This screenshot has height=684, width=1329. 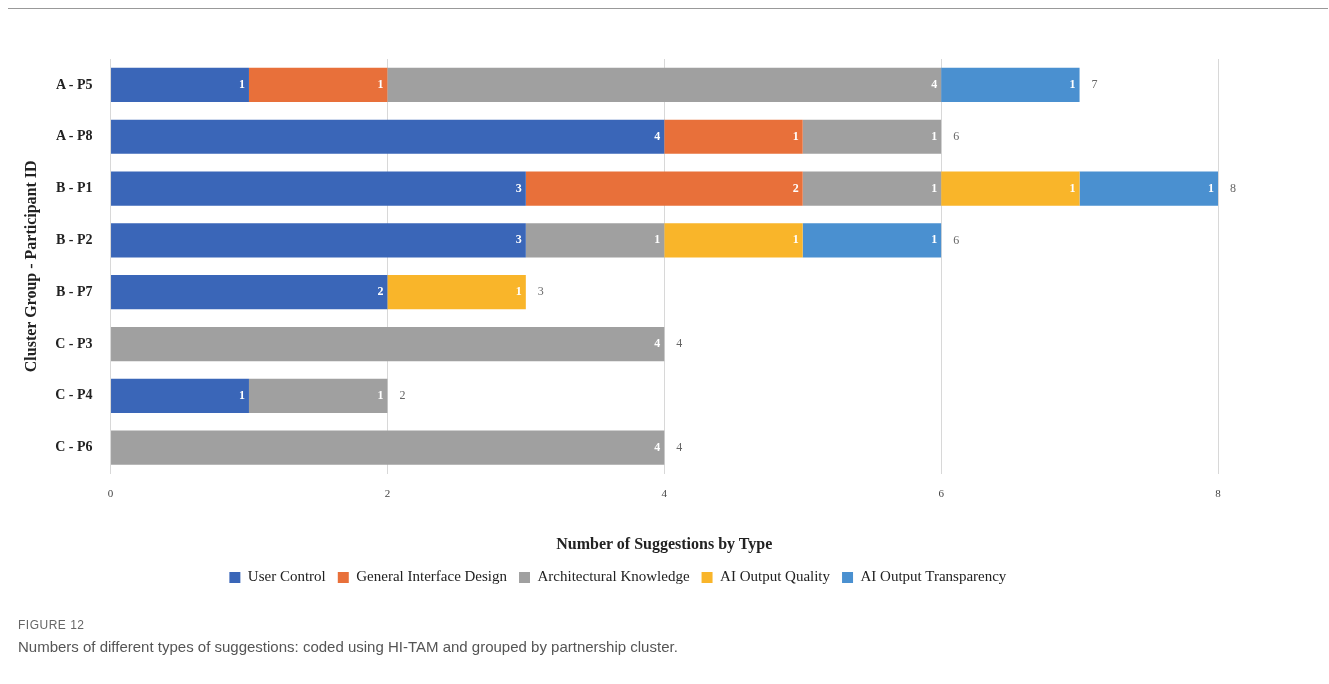 What do you see at coordinates (1218, 493) in the screenshot?
I see `x-tick-label: 8` at bounding box center [1218, 493].